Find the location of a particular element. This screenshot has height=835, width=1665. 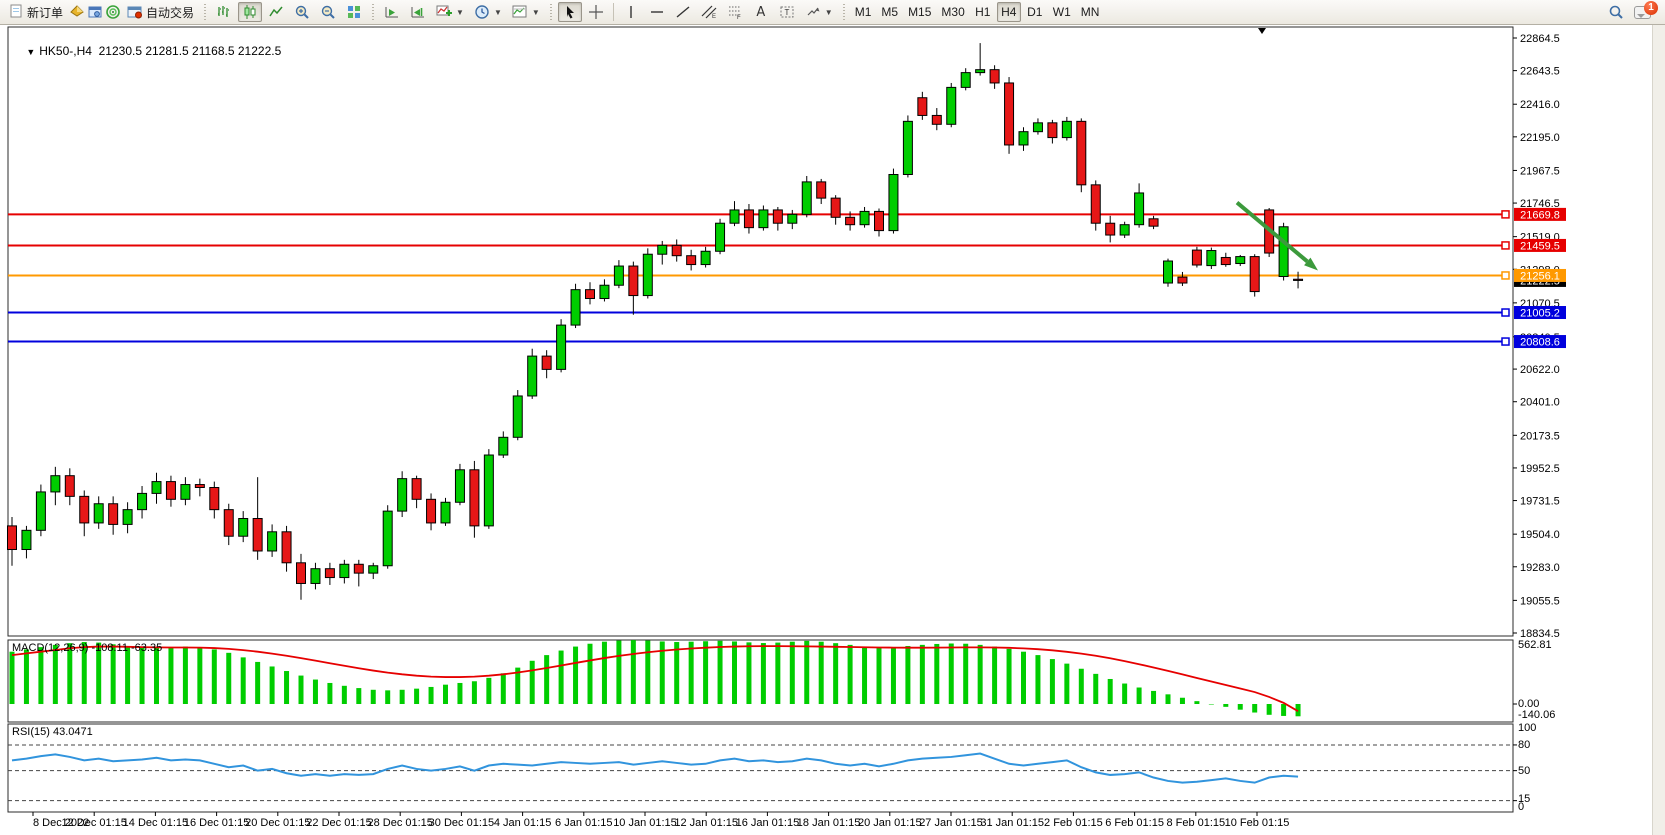

timeframe-m5: M5 is located at coordinates (889, 12).